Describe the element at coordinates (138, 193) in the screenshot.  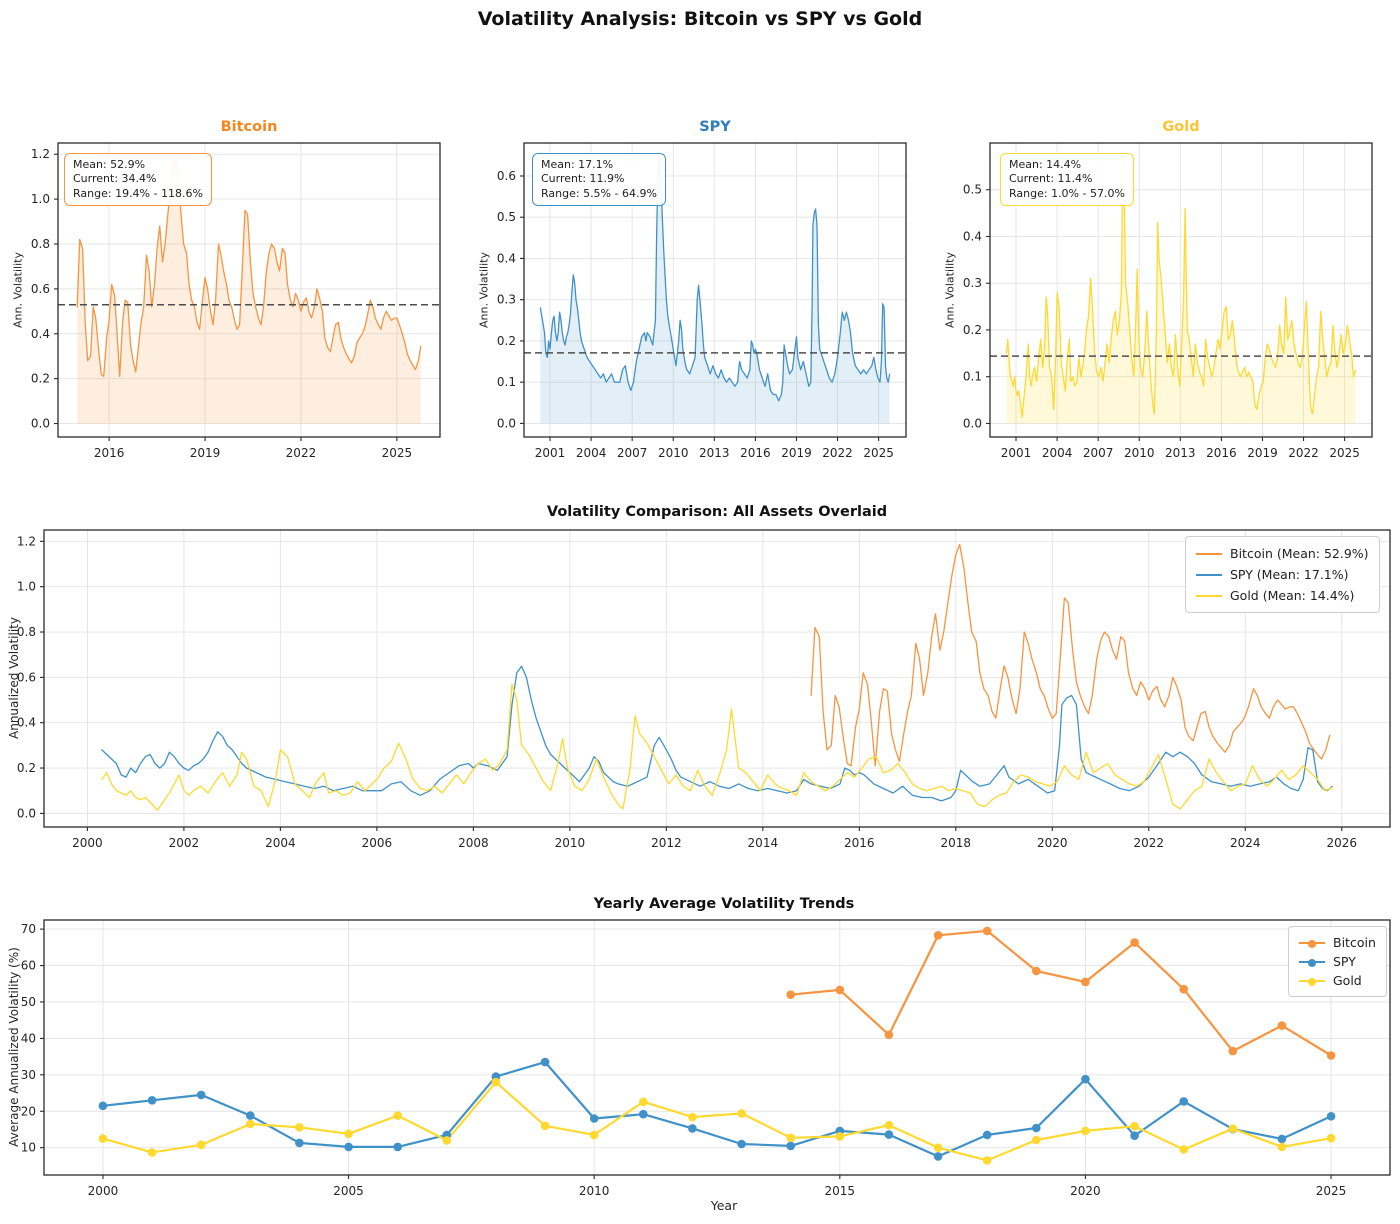
I see `bitcoin-stat-range: Range: 19.4% - 118.6%` at that location.